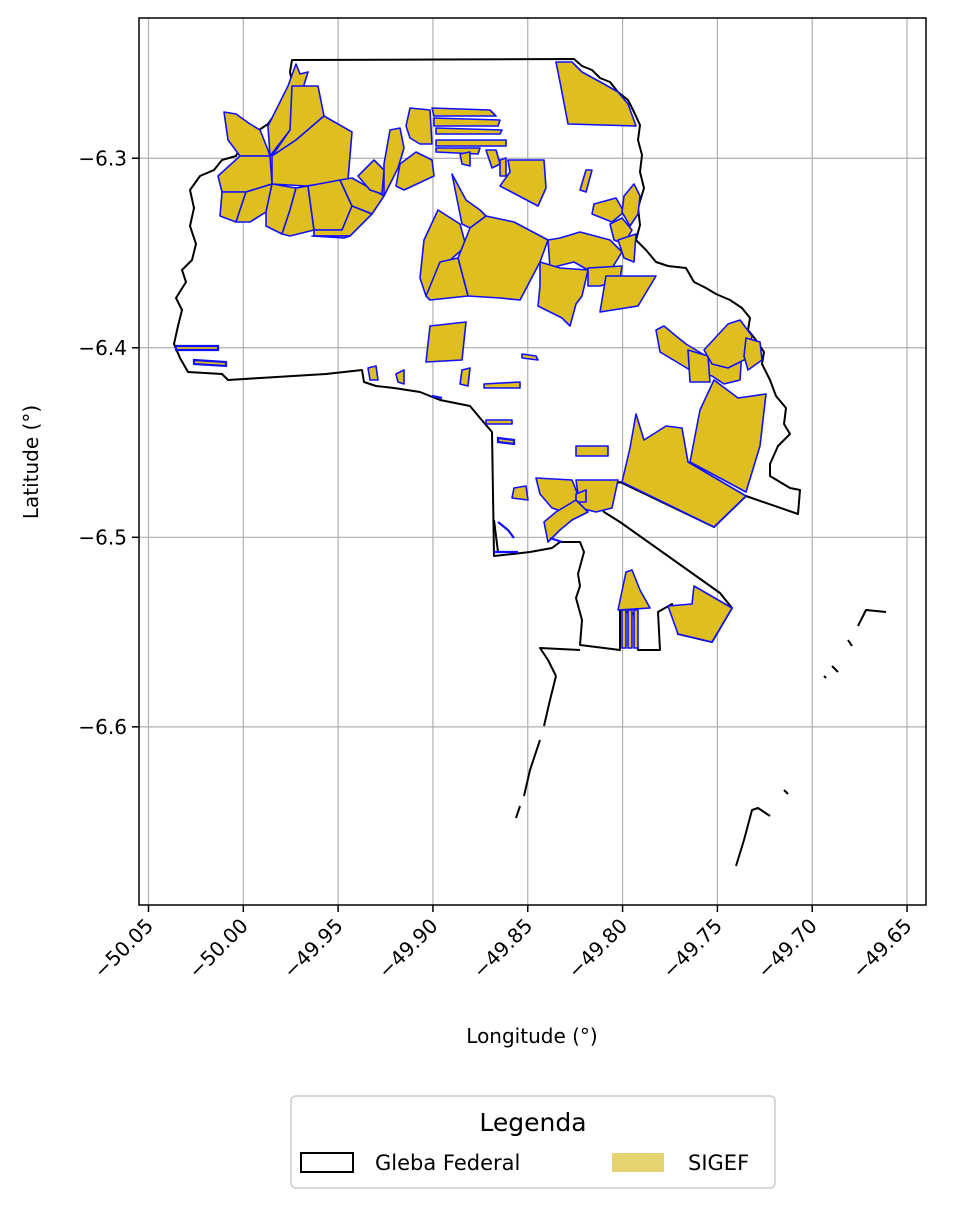 This screenshot has height=1207, width=965. Describe the element at coordinates (786, 948) in the screenshot. I see `x-tick-label: −49.70` at that location.